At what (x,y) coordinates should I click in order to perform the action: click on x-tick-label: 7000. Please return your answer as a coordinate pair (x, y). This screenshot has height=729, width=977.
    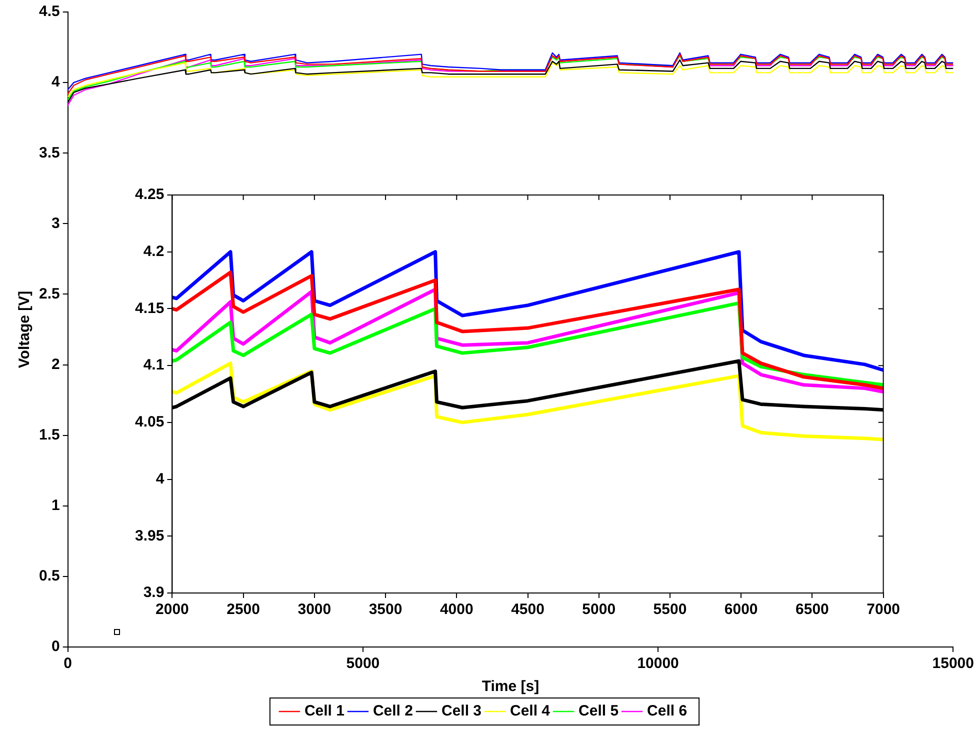
    Looking at the image, I should click on (883, 609).